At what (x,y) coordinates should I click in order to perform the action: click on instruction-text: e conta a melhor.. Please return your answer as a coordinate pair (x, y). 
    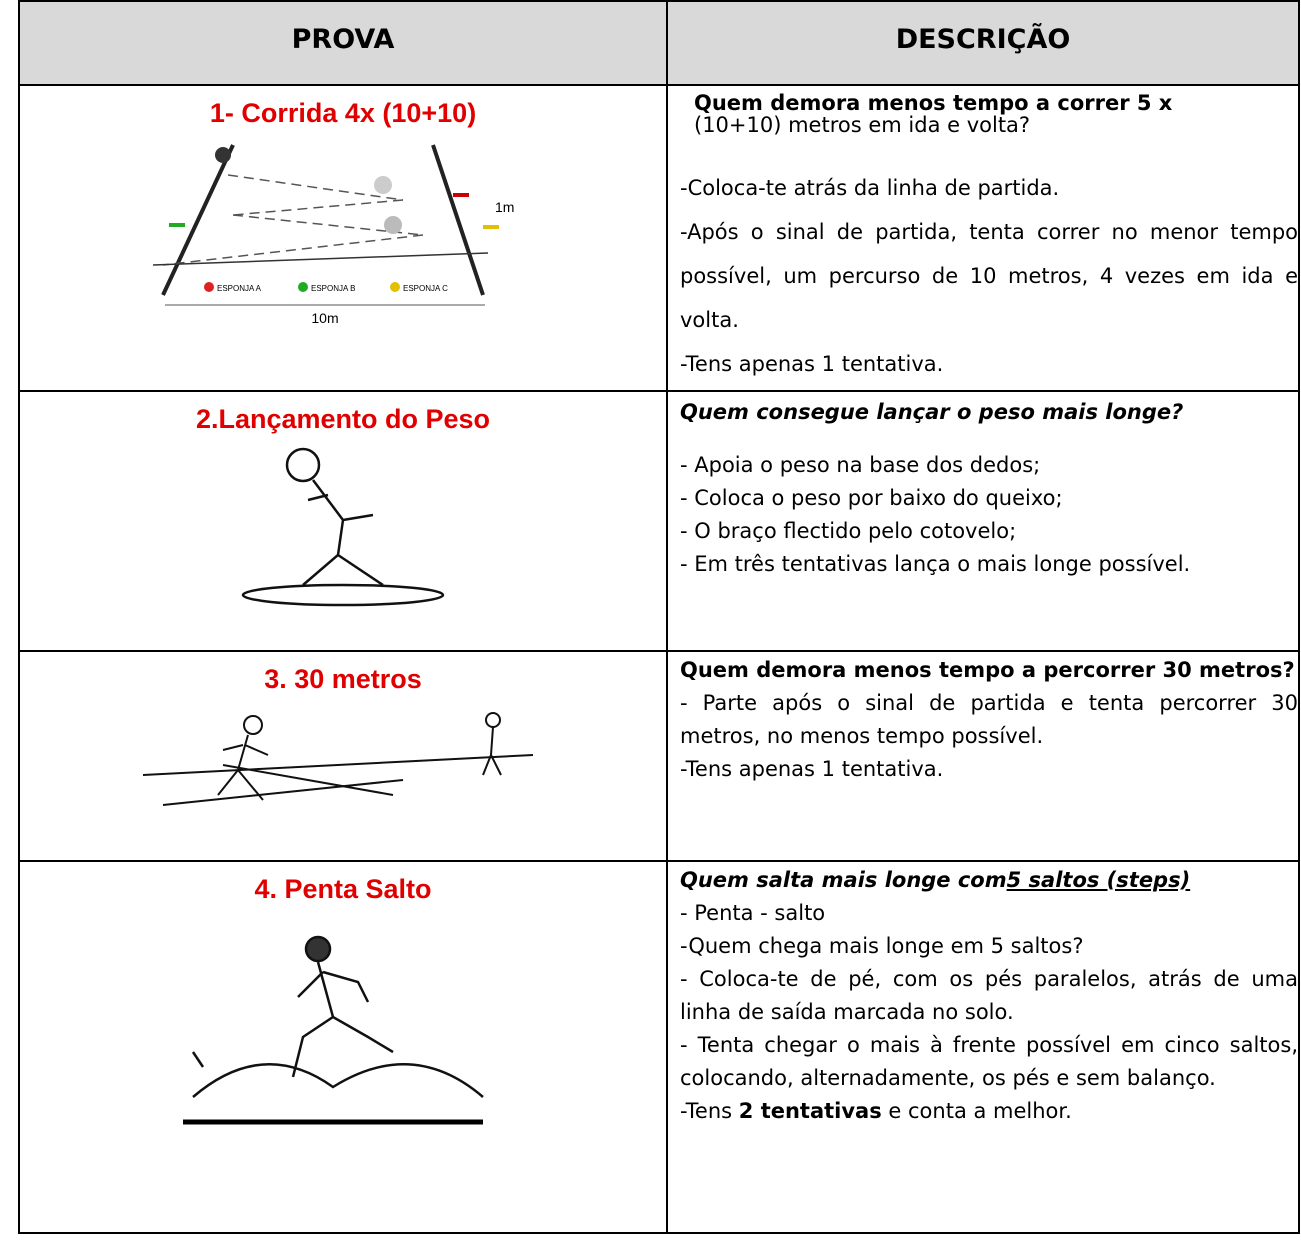
    Looking at the image, I should click on (976, 1111).